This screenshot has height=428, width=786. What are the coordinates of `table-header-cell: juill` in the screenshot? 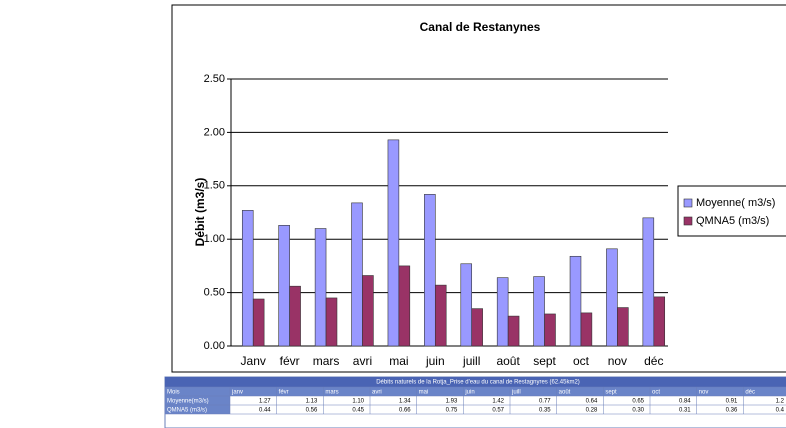 It's located at (516, 393).